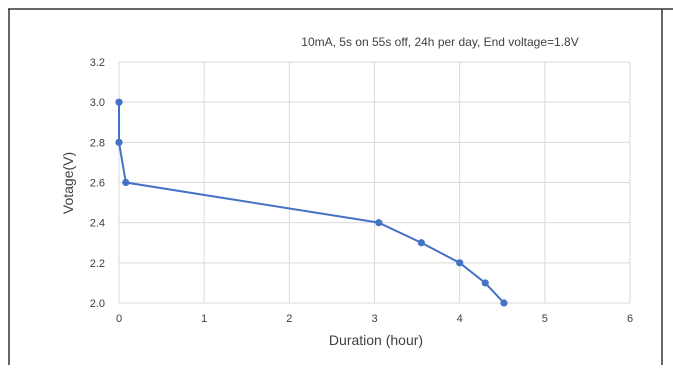 The width and height of the screenshot is (673, 370). I want to click on y-tick-label: 2.6, so click(97, 184).